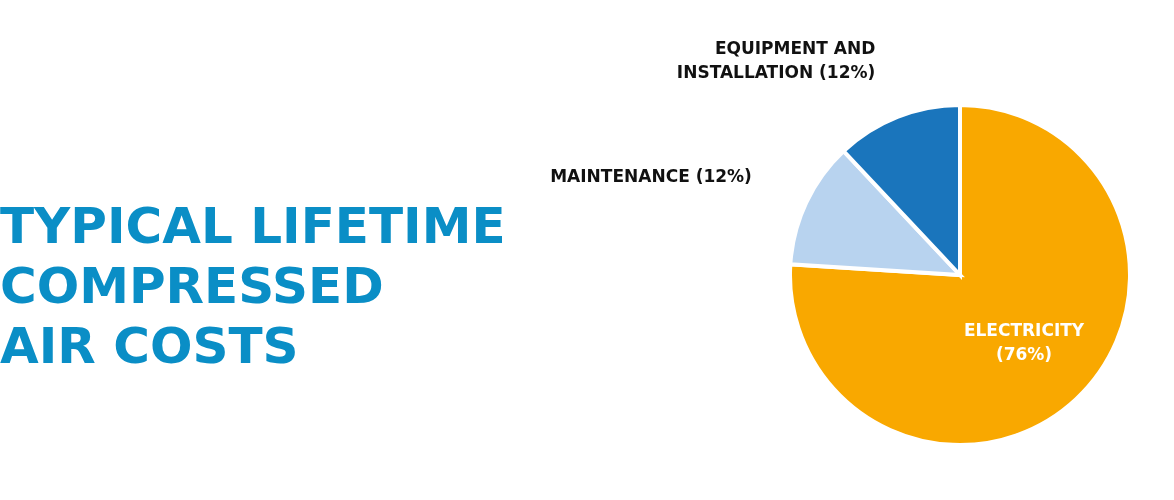 The width and height of the screenshot is (1174, 500). I want to click on slice-label: EQUIPMENT AND INSTALLATION (12%), so click(776, 60).